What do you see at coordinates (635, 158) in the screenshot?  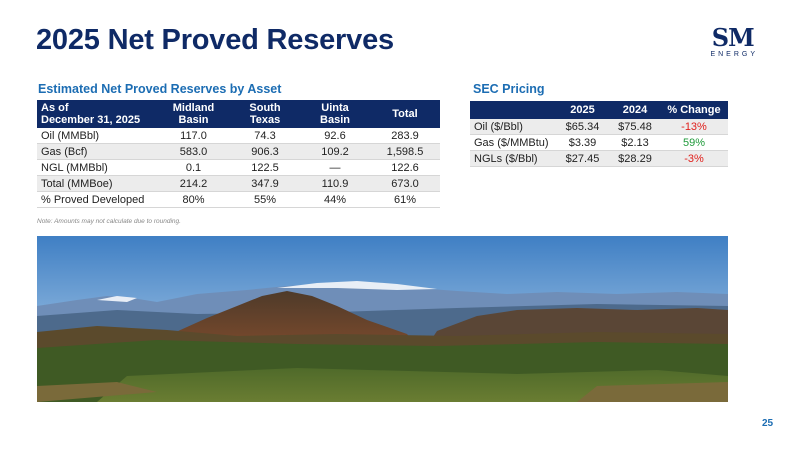 I see `table-cell: $28.29` at bounding box center [635, 158].